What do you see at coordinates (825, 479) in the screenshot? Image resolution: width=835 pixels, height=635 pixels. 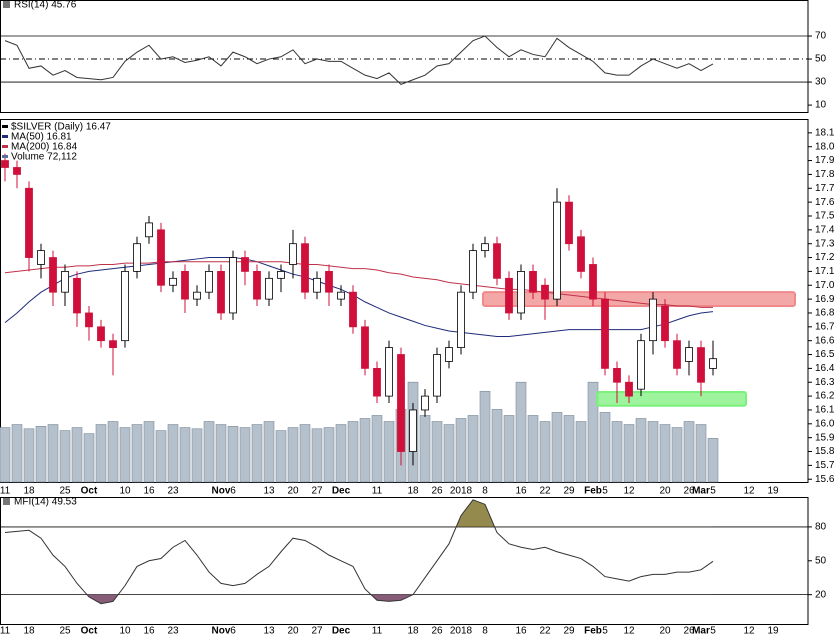 I see `y-tick-label: 15.6` at bounding box center [825, 479].